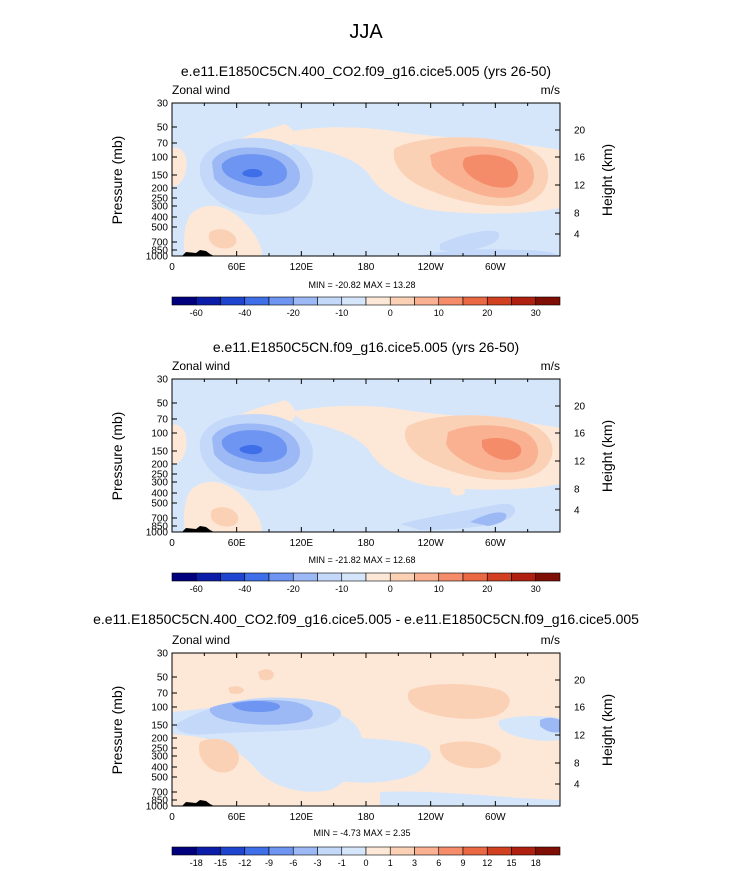  Describe the element at coordinates (302, 543) in the screenshot. I see `x-tick-label: 120E` at that location.